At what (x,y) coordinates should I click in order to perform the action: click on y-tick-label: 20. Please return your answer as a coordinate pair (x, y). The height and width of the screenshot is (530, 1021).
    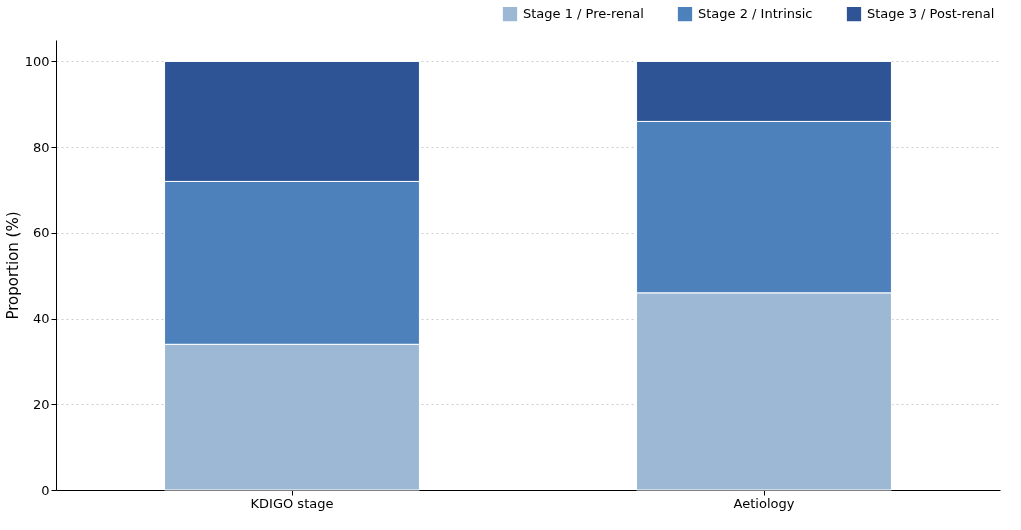
    Looking at the image, I should click on (41, 404).